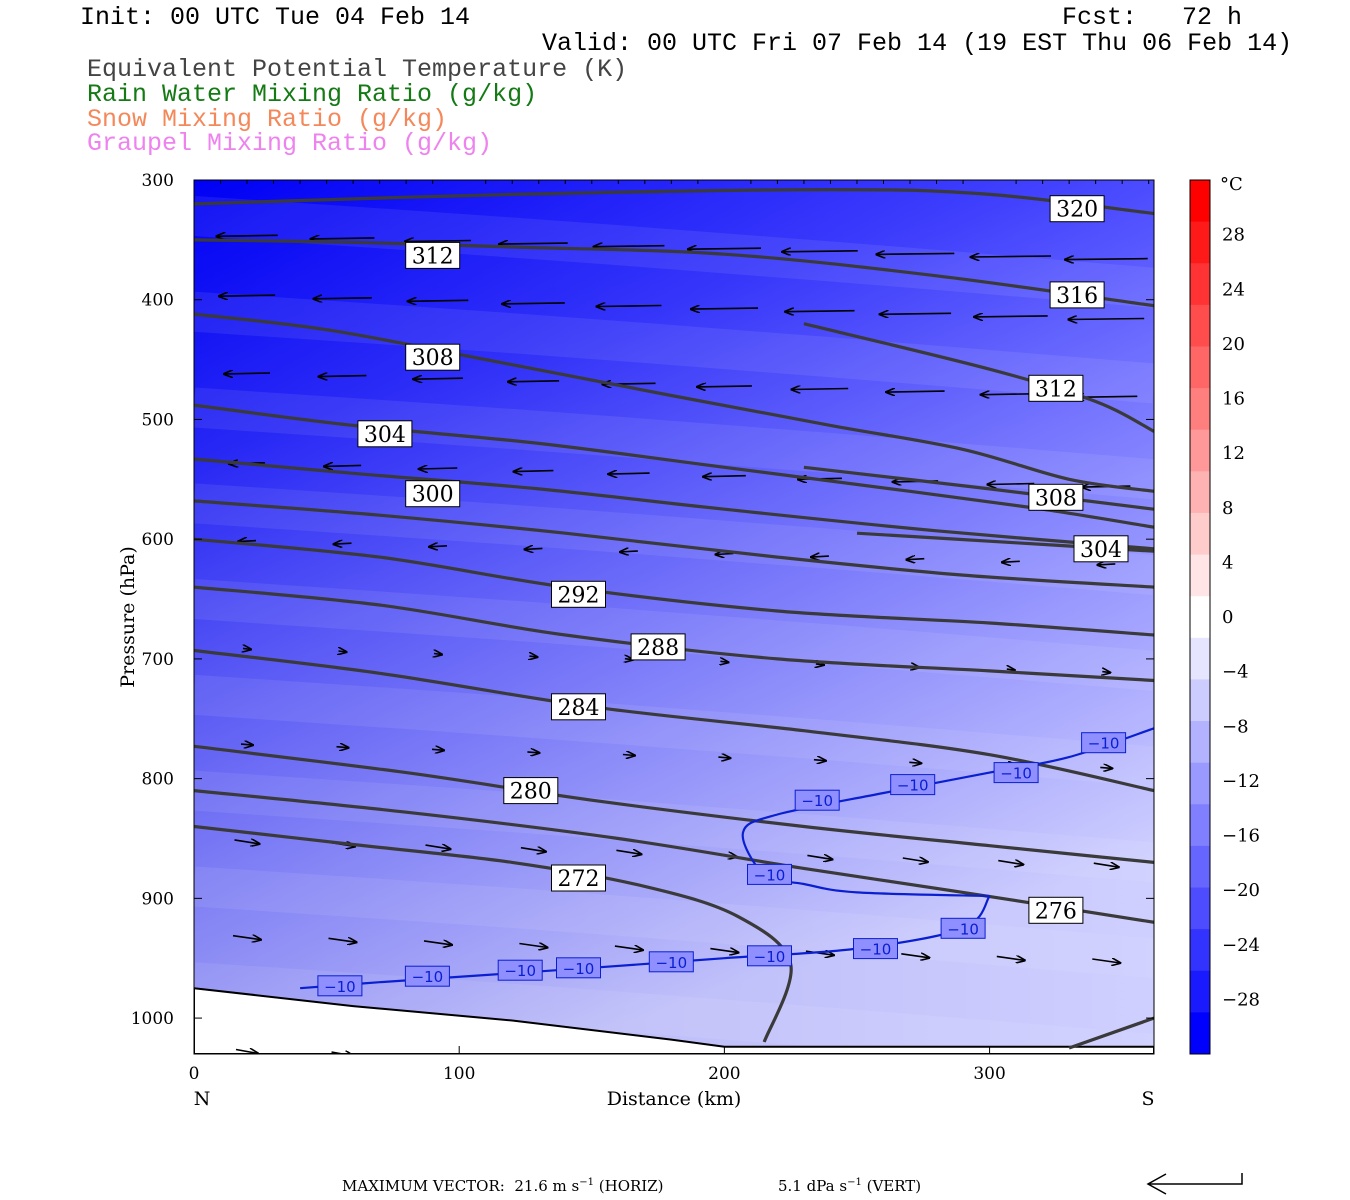 The height and width of the screenshot is (1200, 1350). I want to click on theta-e-label: 280, so click(531, 792).